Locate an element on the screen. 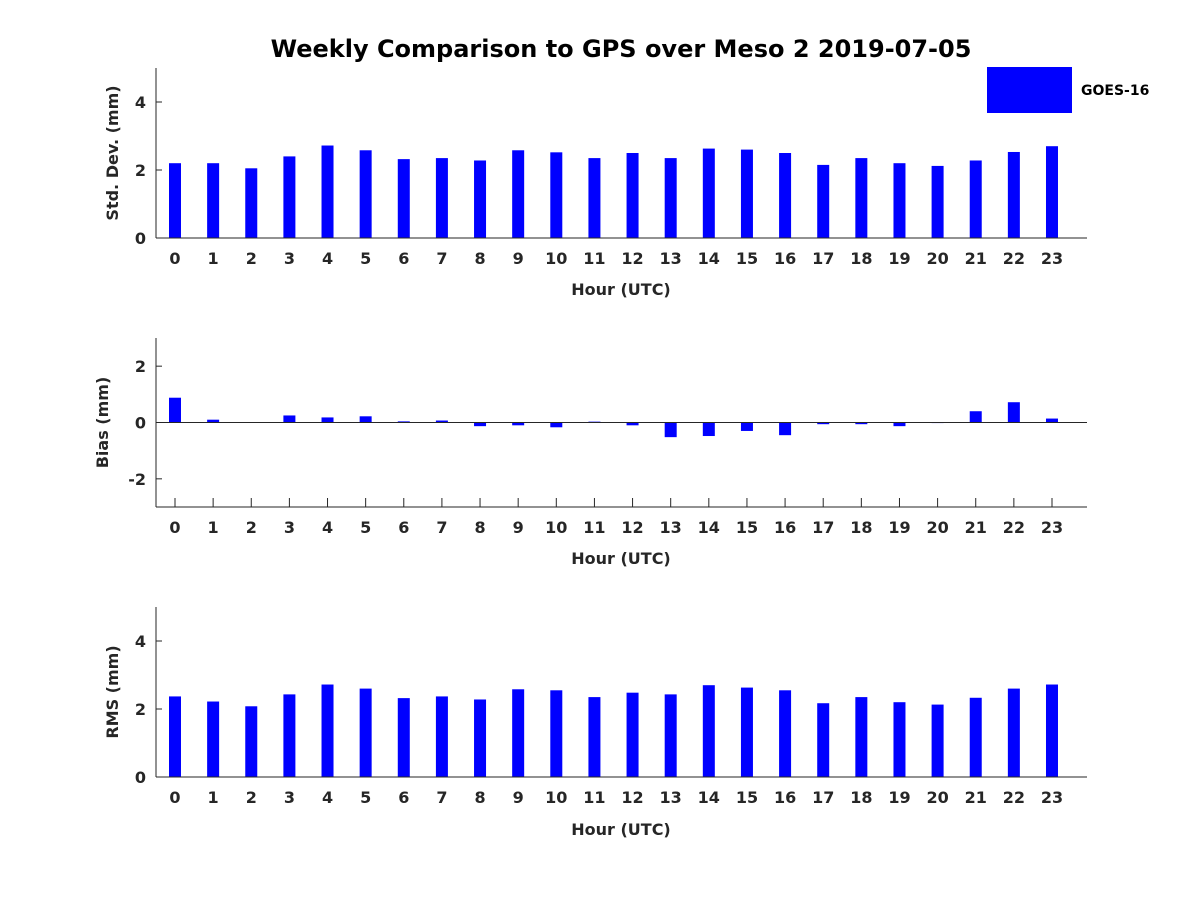  bias-xlabel: Hour (UTC) is located at coordinates (621, 558).